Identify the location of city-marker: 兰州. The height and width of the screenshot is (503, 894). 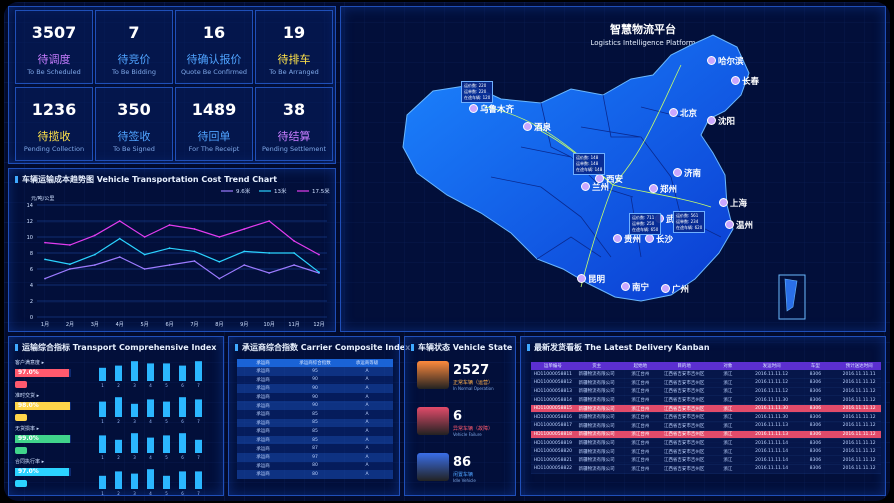
(595, 187).